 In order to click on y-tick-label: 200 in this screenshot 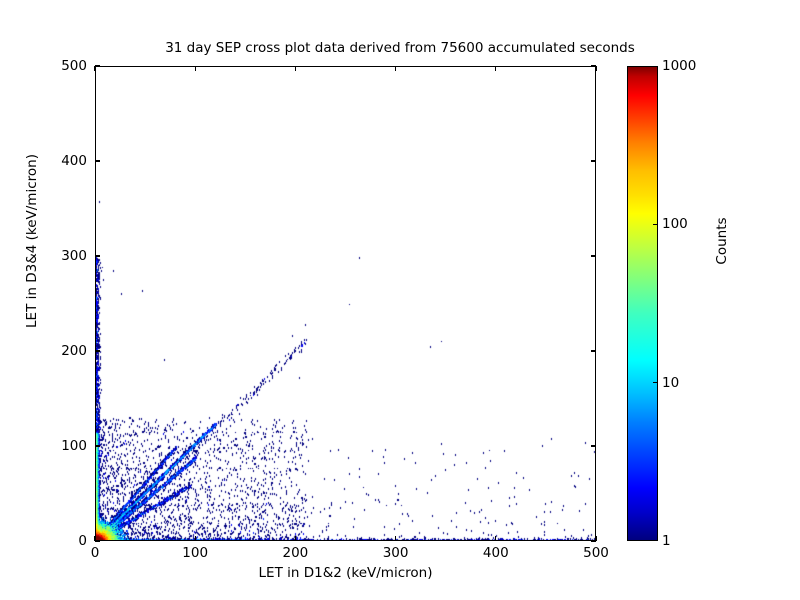, I will do `click(74, 351)`.